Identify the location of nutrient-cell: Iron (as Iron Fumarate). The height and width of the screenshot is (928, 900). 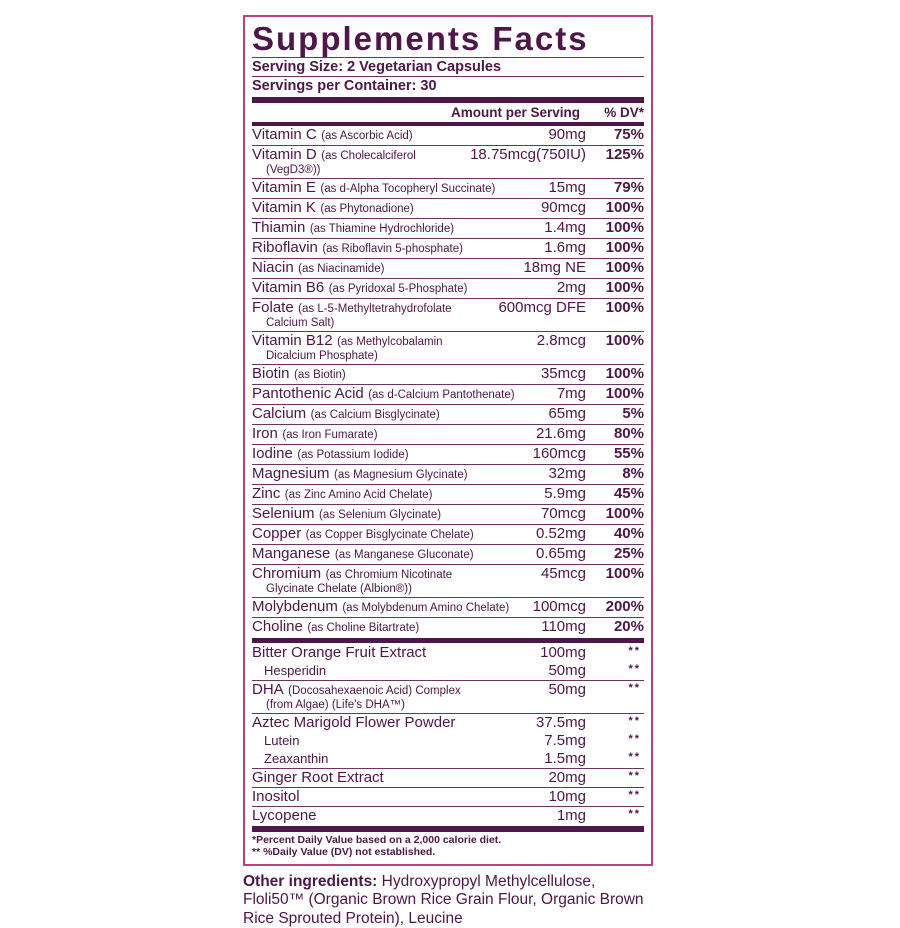
(392, 434).